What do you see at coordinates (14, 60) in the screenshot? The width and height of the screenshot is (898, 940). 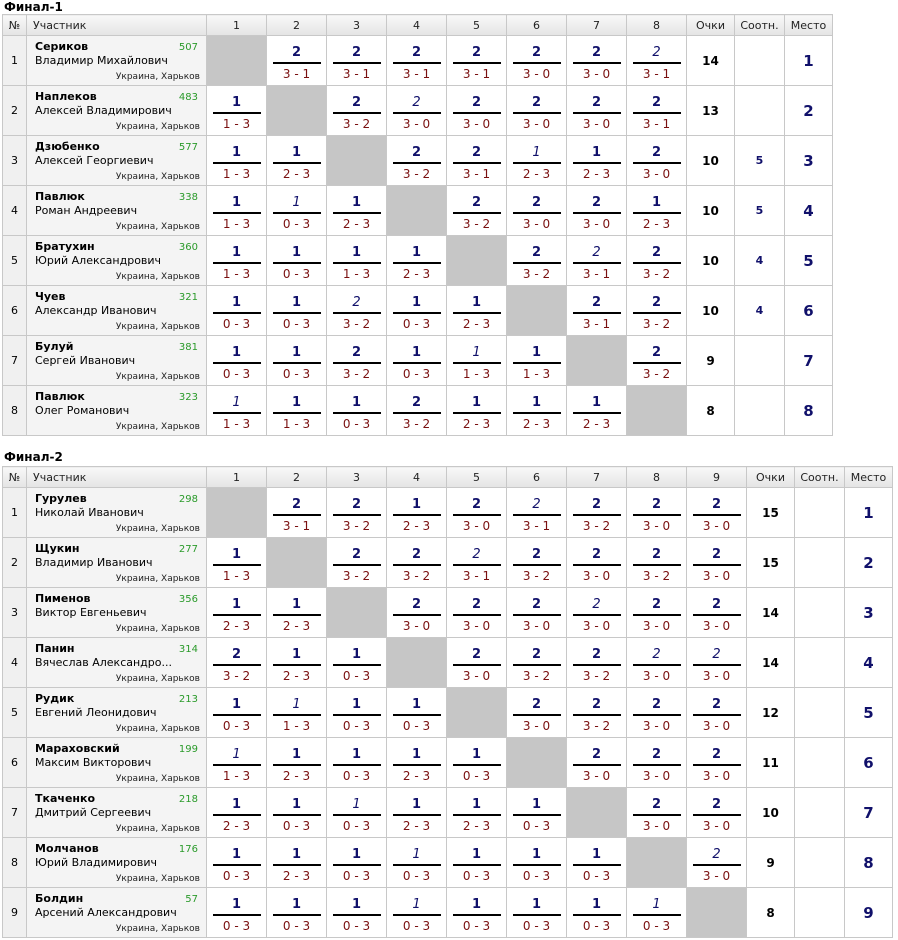 I see `row-number: 1` at bounding box center [14, 60].